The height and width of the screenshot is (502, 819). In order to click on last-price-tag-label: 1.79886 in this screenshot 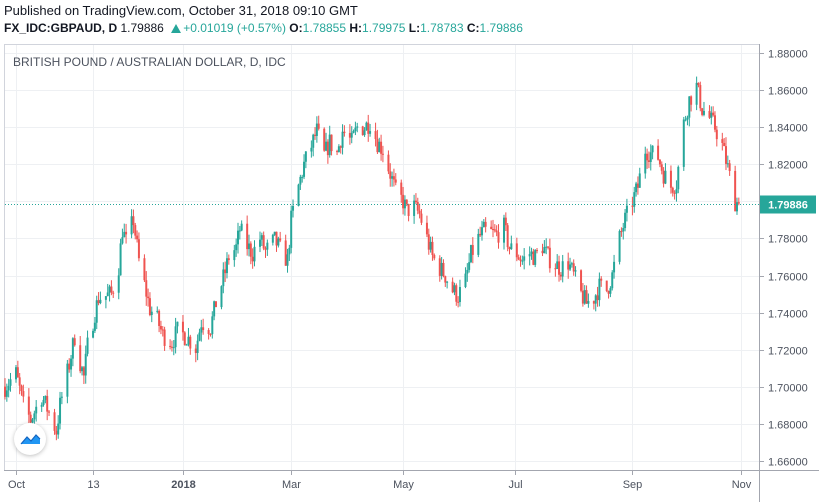, I will do `click(788, 206)`.